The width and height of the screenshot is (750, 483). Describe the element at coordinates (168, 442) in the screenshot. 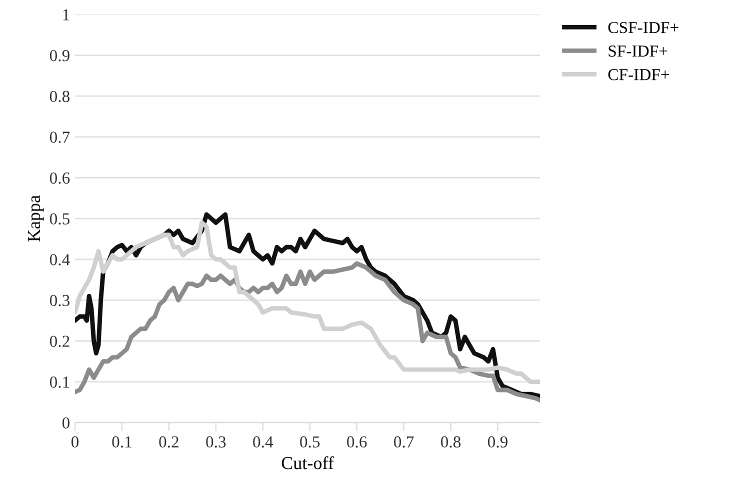

I see `x-tick-label: 0.2` at that location.